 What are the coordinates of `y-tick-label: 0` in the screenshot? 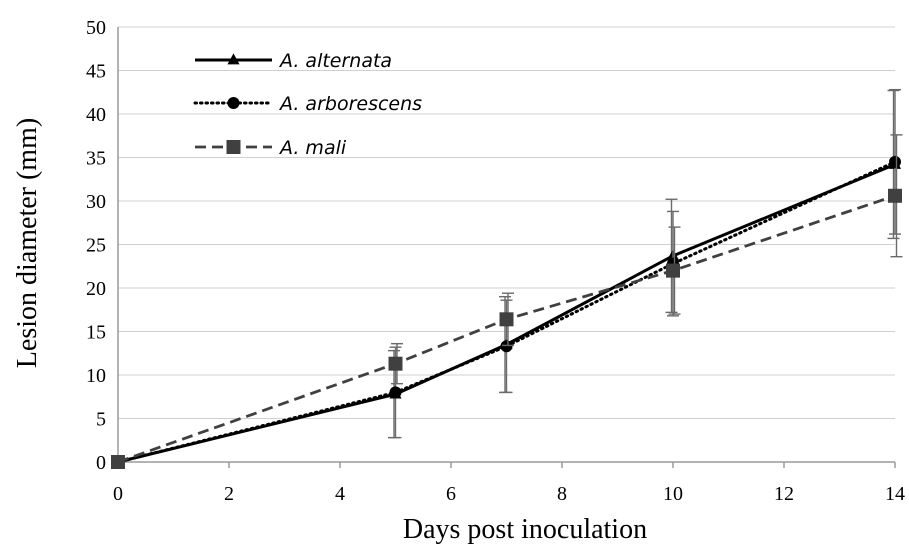 It's located at (101, 463).